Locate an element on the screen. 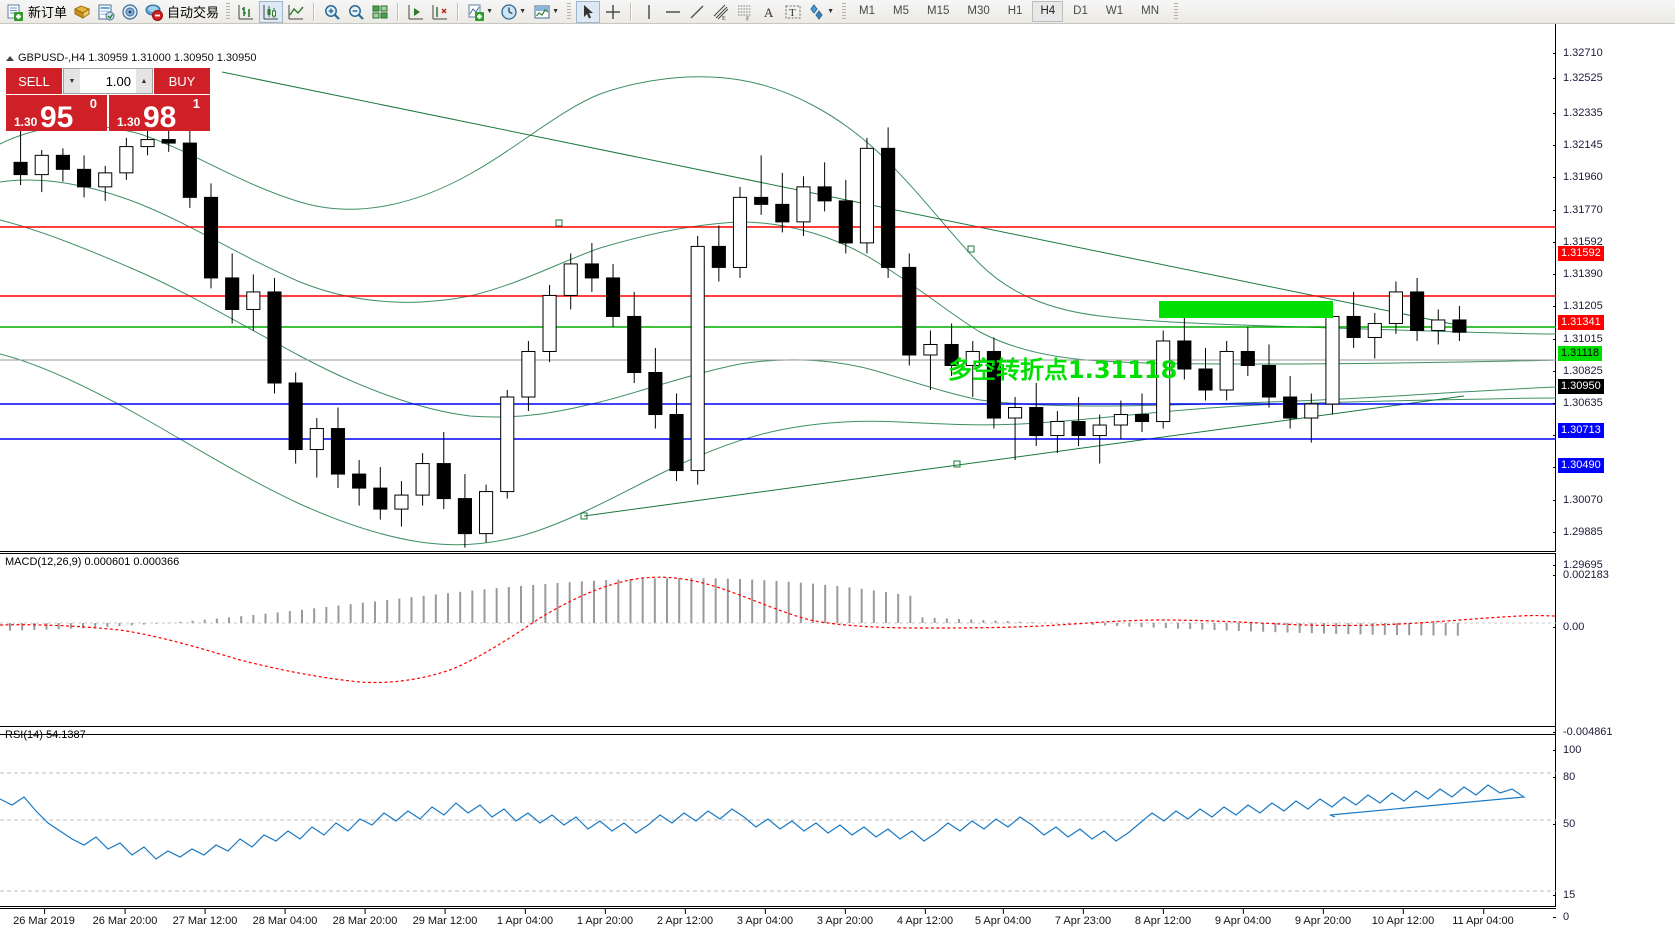  support-1-label: 1.30713 is located at coordinates (1581, 430).